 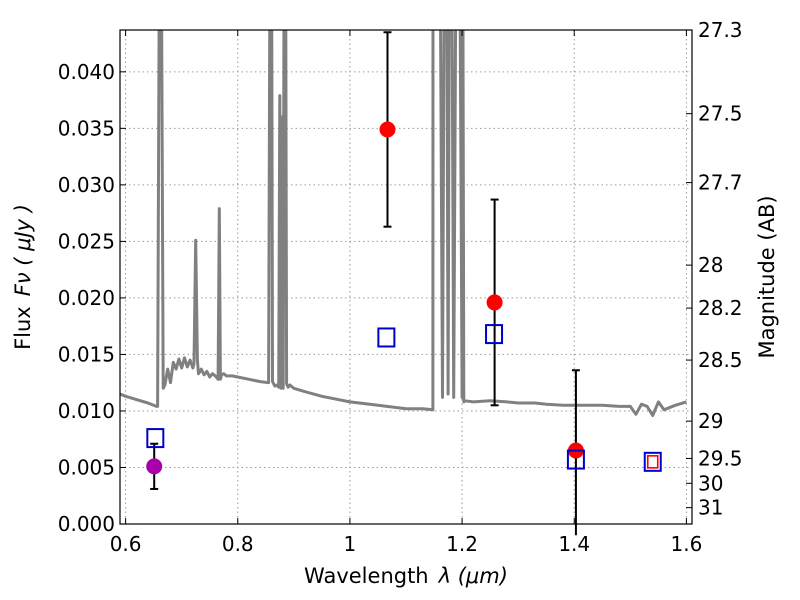 What do you see at coordinates (720, 360) in the screenshot?
I see `right-tick-label: 28.5` at bounding box center [720, 360].